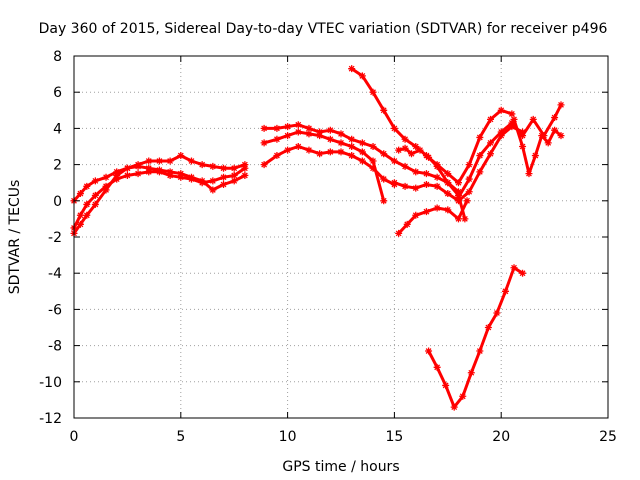 The image size is (640, 480). What do you see at coordinates (57, 129) in the screenshot?
I see `y-tick-label: 4` at bounding box center [57, 129].